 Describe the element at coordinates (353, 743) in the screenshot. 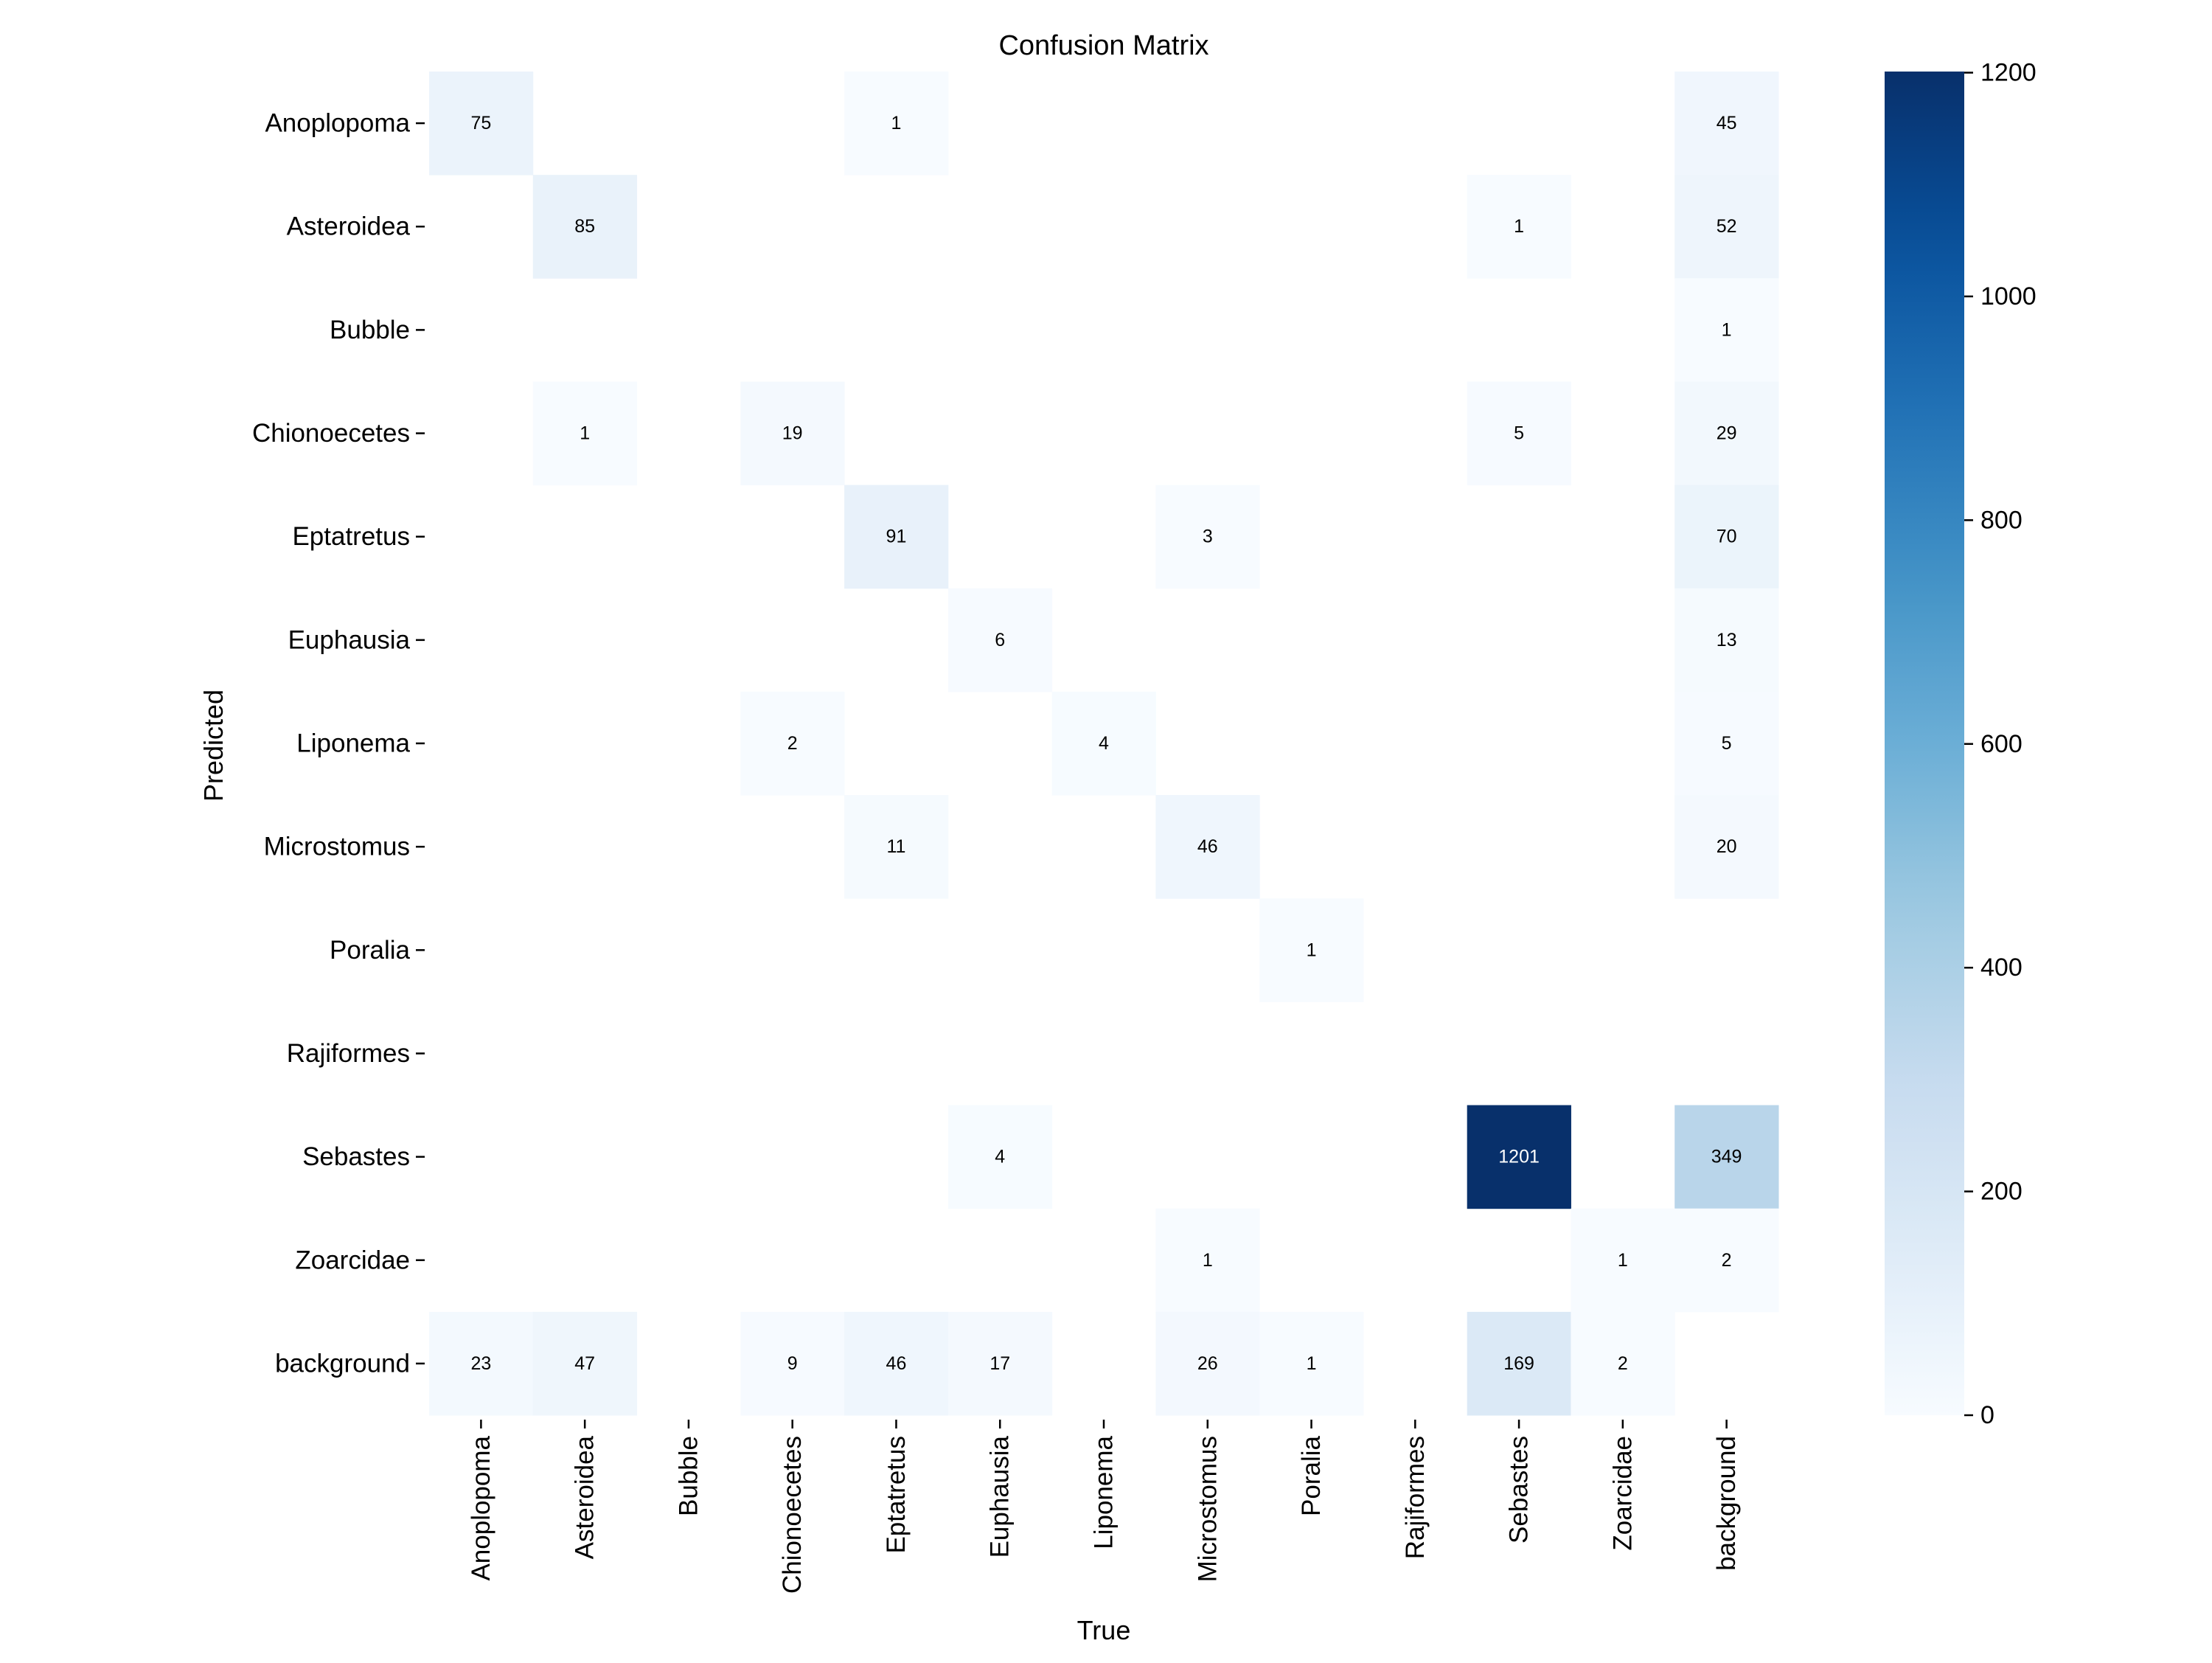

I see `y-tick-label: Liponema` at that location.